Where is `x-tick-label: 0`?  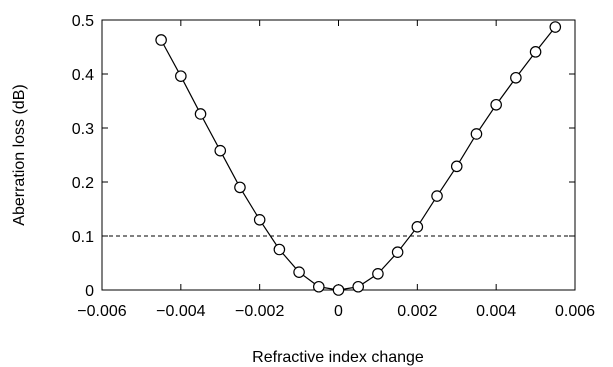 x-tick-label: 0 is located at coordinates (338, 311).